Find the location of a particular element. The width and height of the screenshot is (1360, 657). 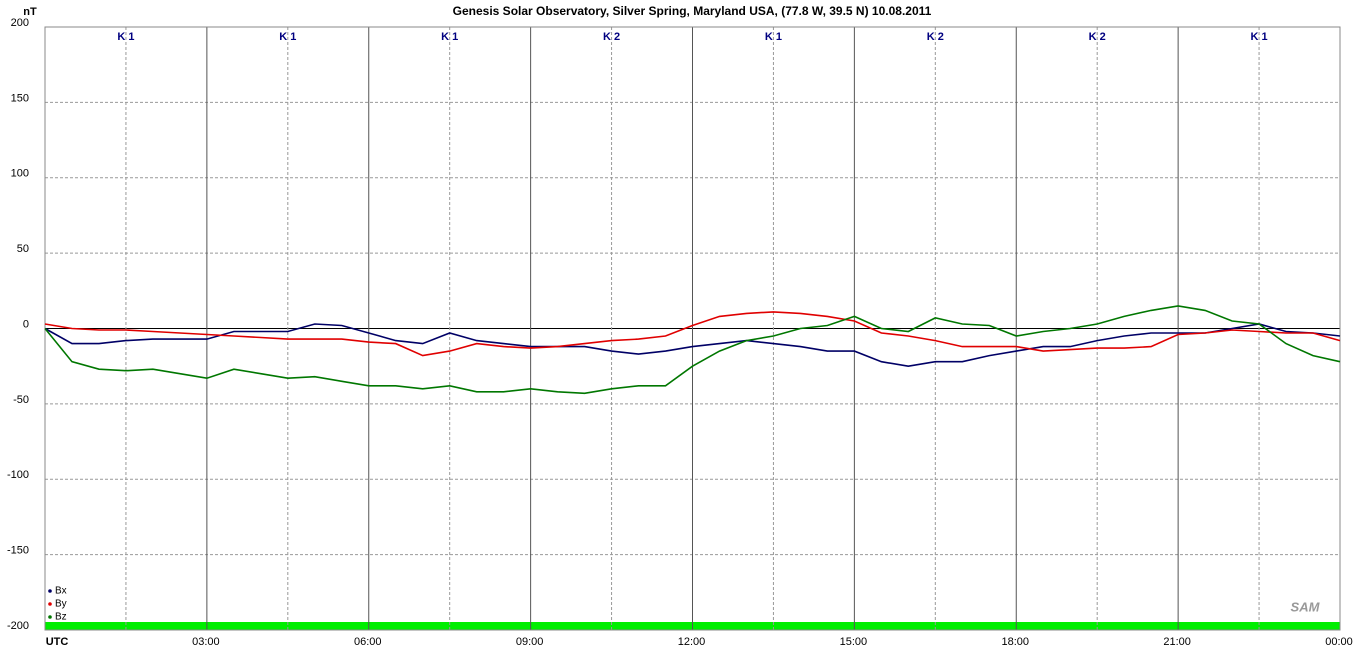

y-tick-label: -150 is located at coordinates (18, 551).